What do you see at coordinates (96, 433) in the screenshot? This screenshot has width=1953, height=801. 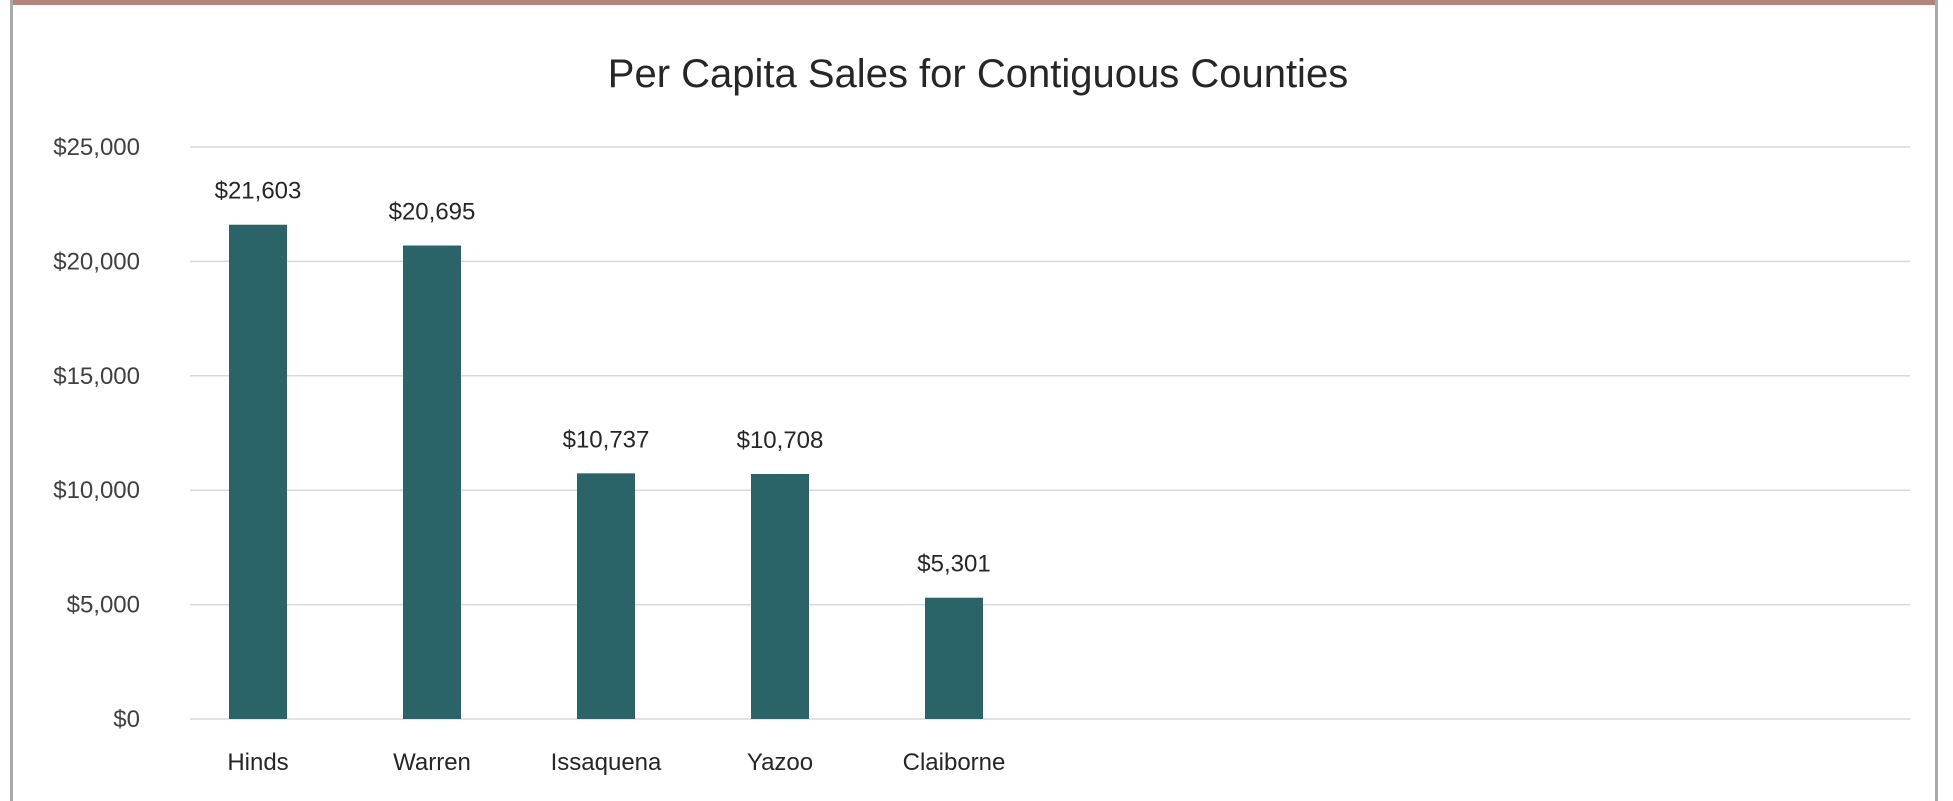 I see `y-axis-tick-labels: $0 $5,000 $10,000 $15,000 $20,000 $25,000` at bounding box center [96, 433].